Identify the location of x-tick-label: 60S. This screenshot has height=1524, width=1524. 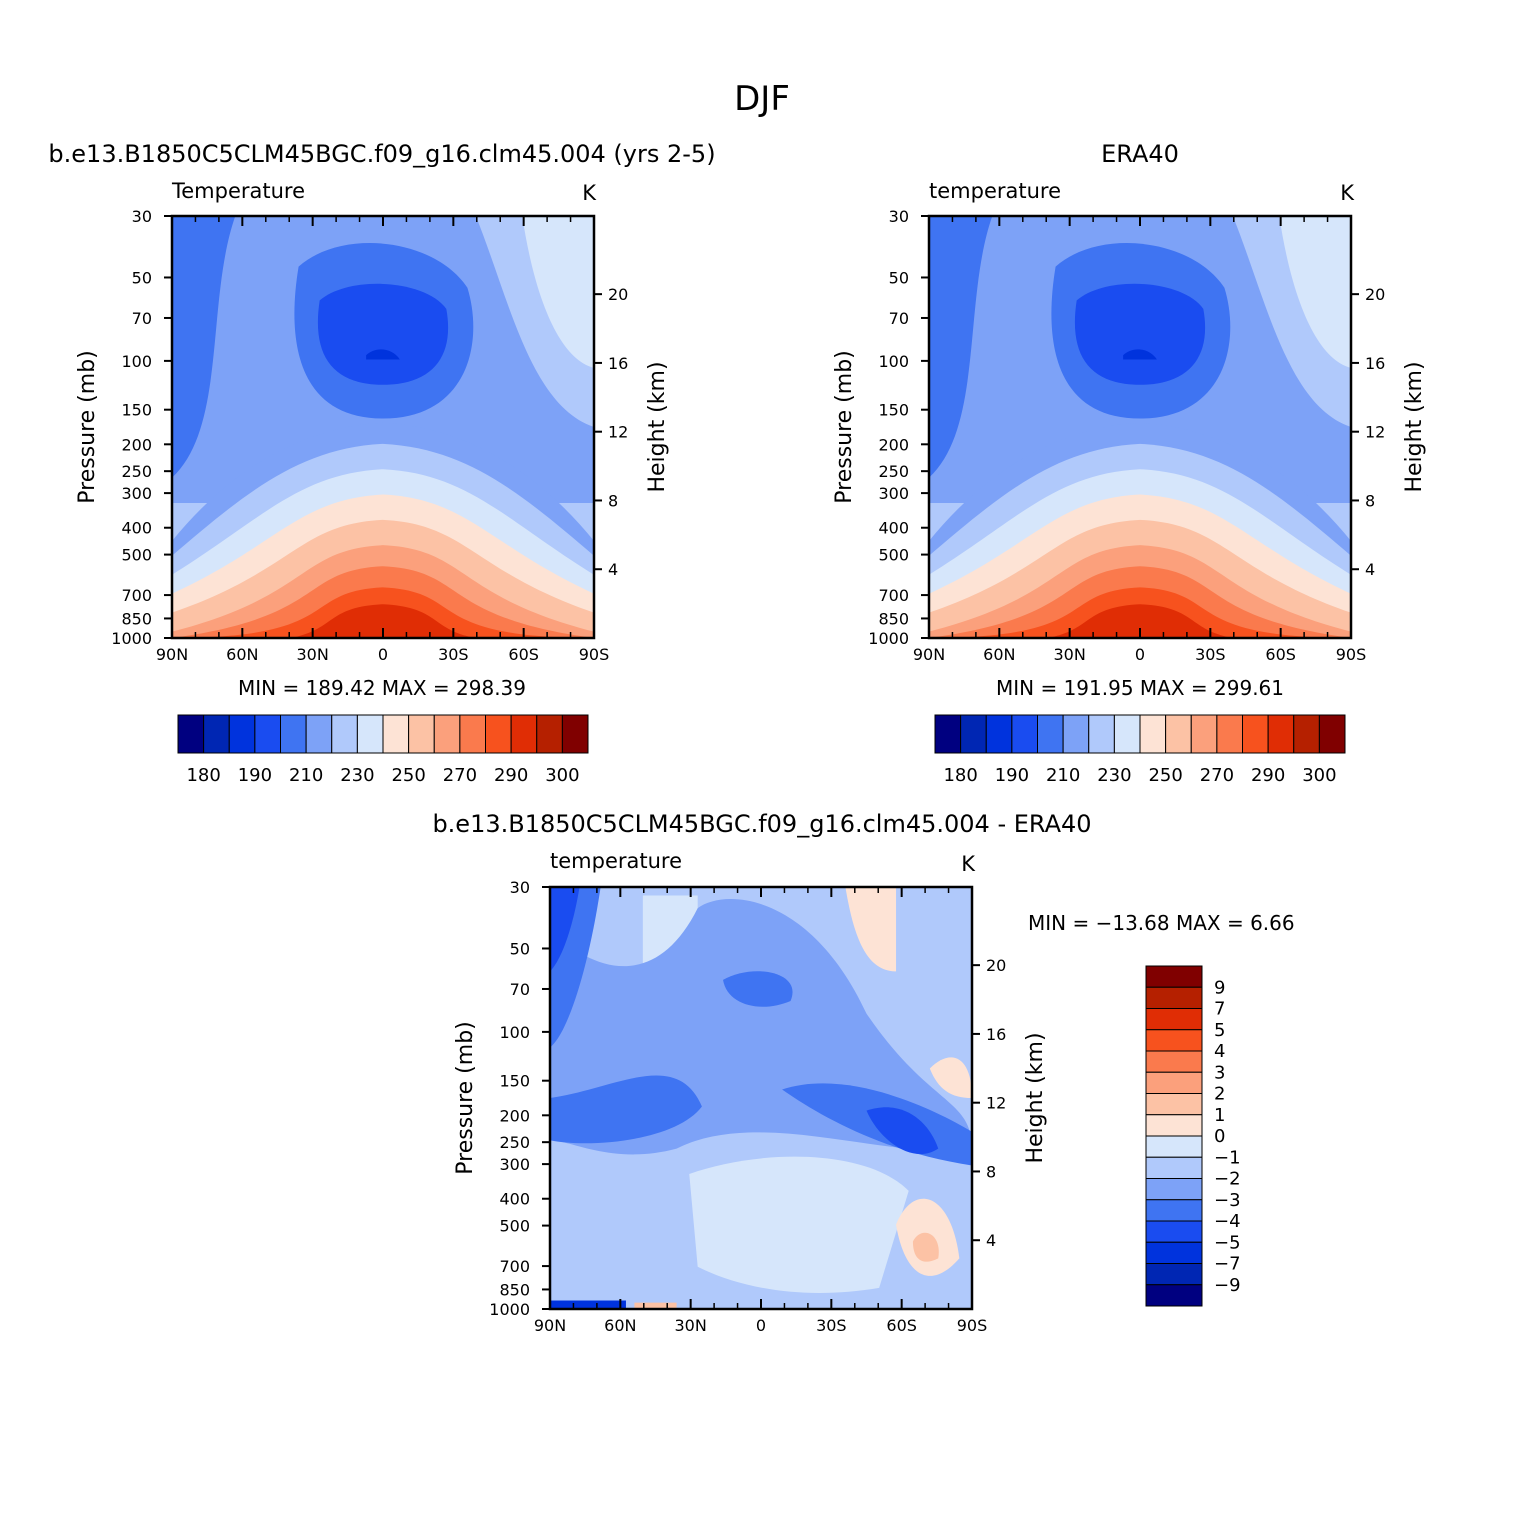
(901, 1325).